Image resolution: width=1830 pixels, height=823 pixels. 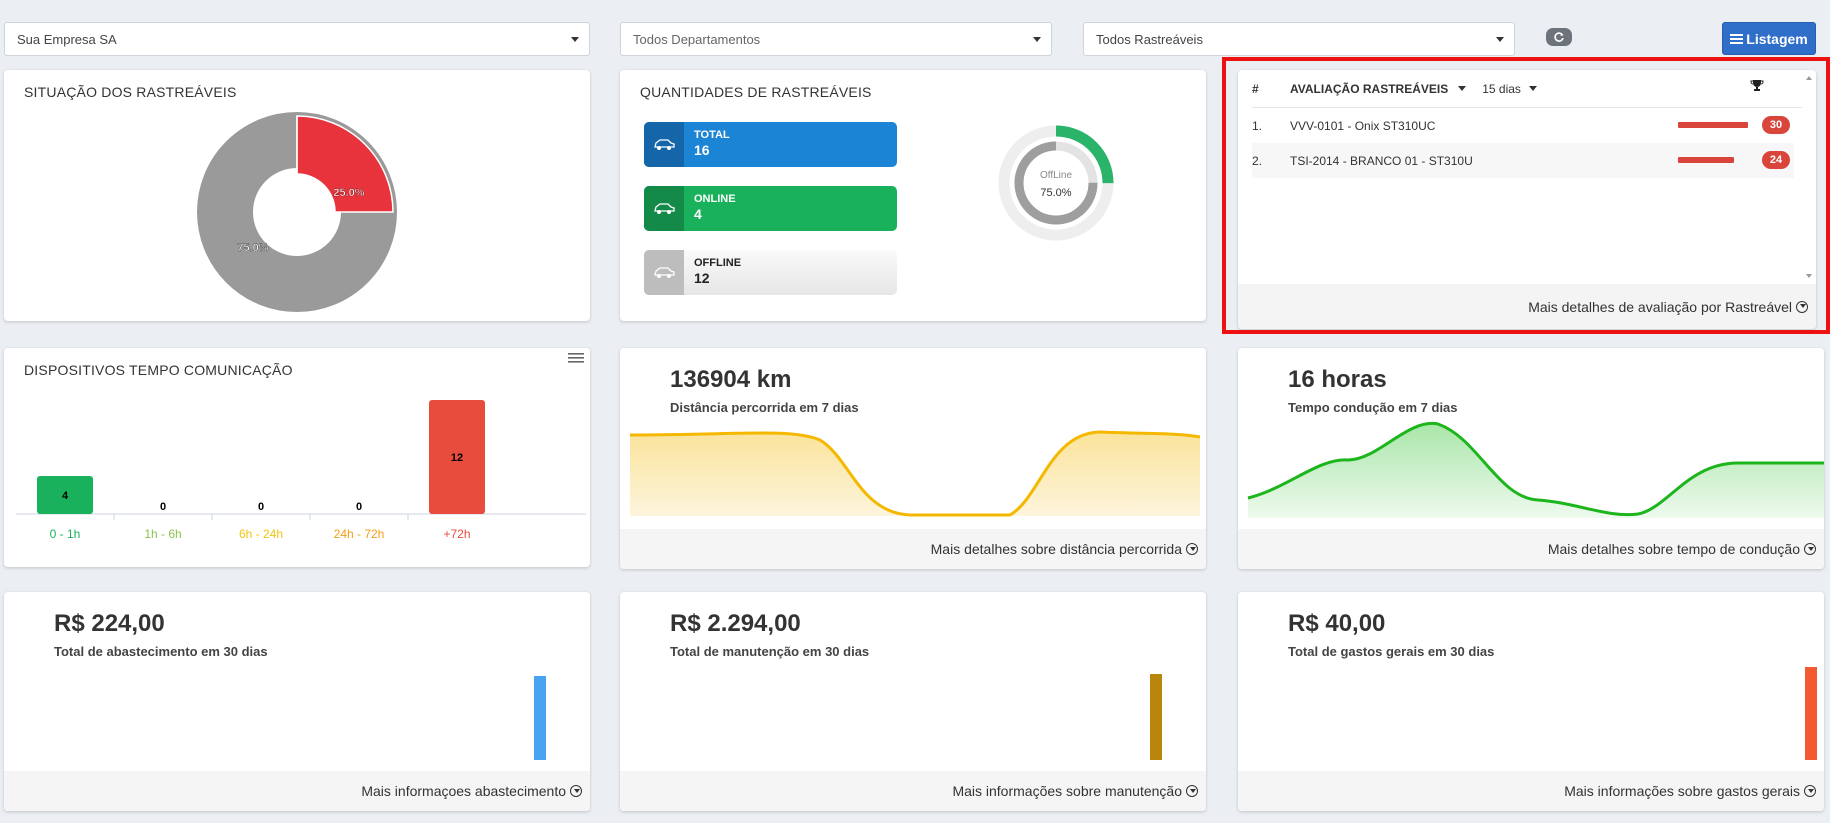 I want to click on maintenance-value: R$ 2.294,00, so click(x=735, y=623).